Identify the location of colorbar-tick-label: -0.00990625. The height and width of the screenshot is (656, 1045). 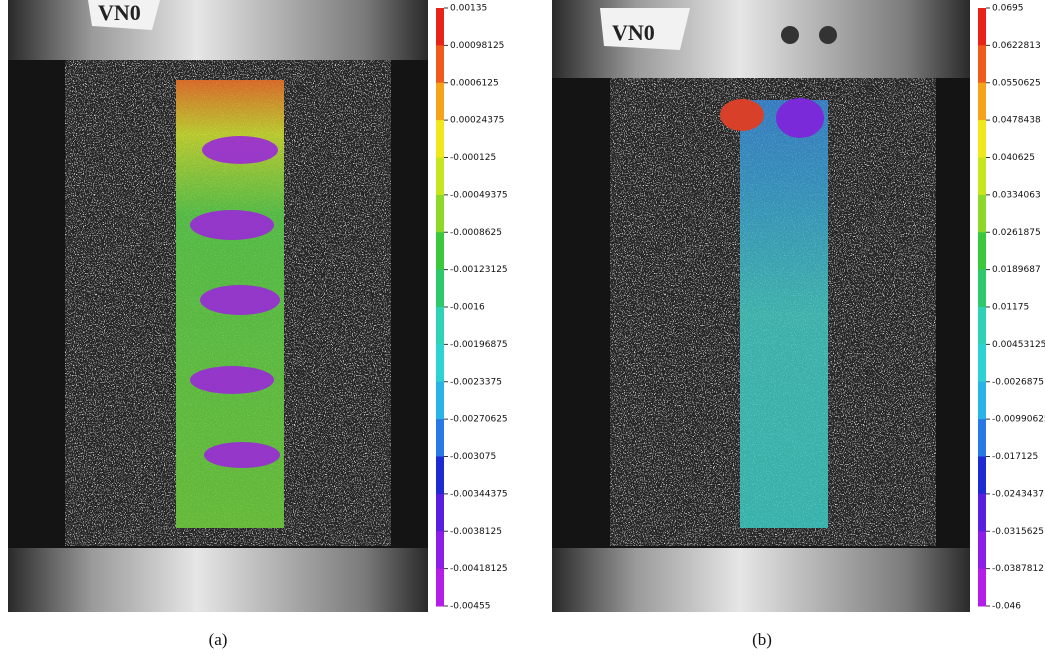
(1018, 420).